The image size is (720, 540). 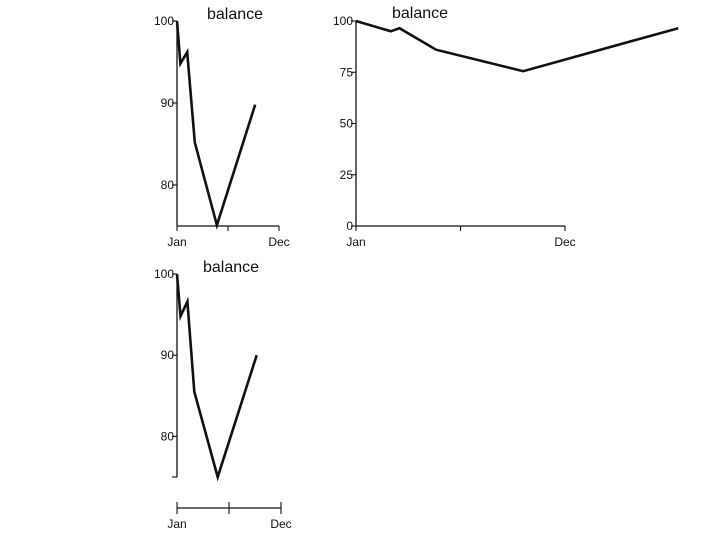 What do you see at coordinates (347, 175) in the screenshot?
I see `y-tick-label: 25` at bounding box center [347, 175].